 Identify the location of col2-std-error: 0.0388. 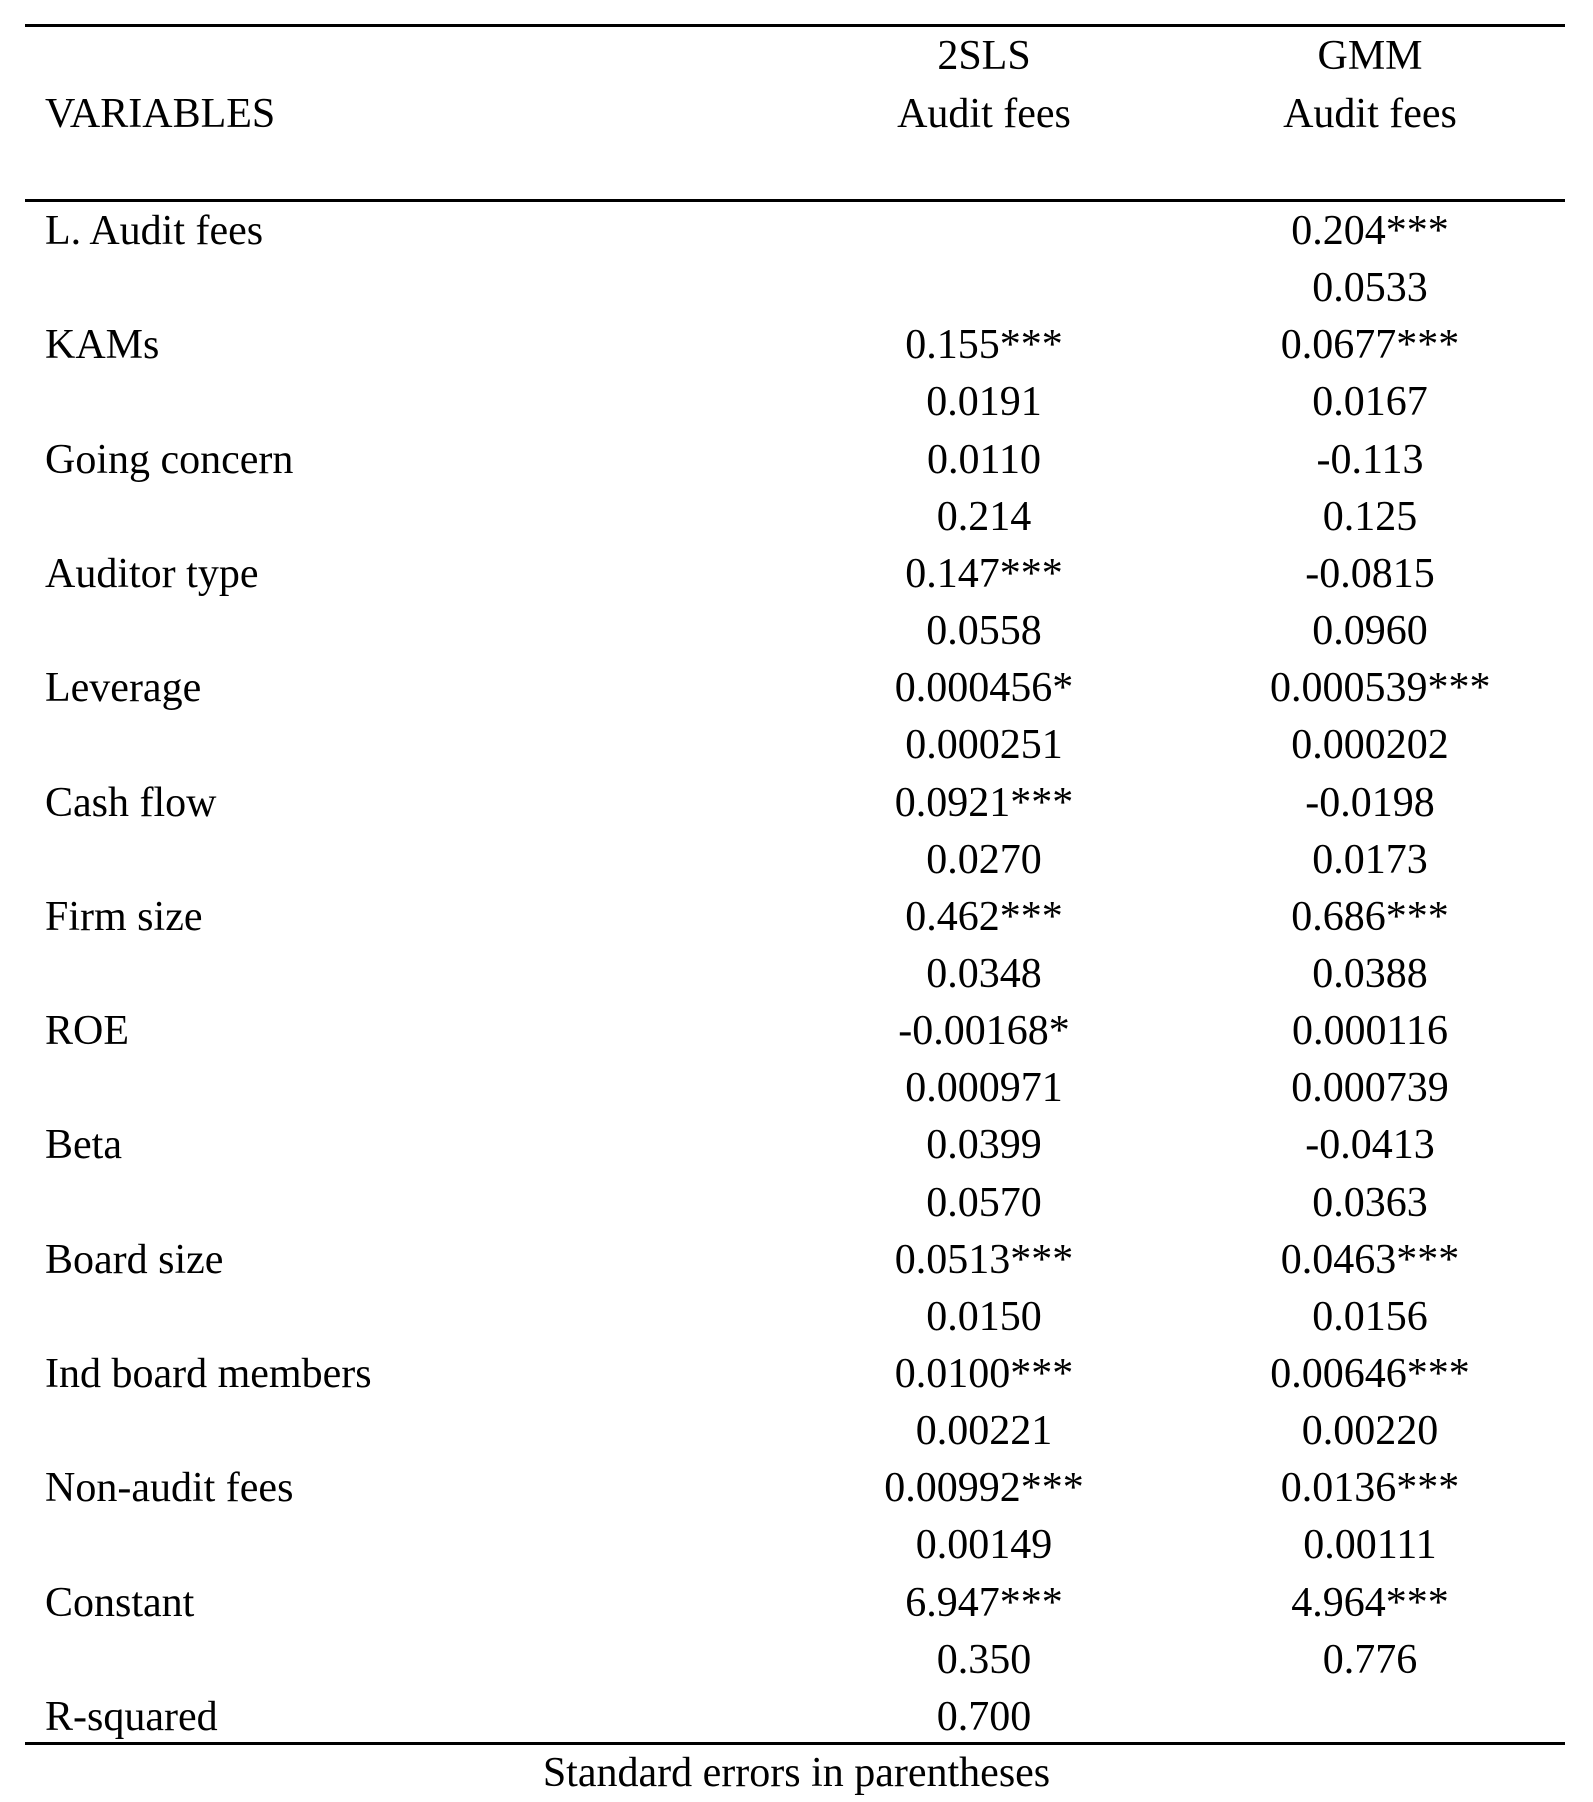
(1370, 973).